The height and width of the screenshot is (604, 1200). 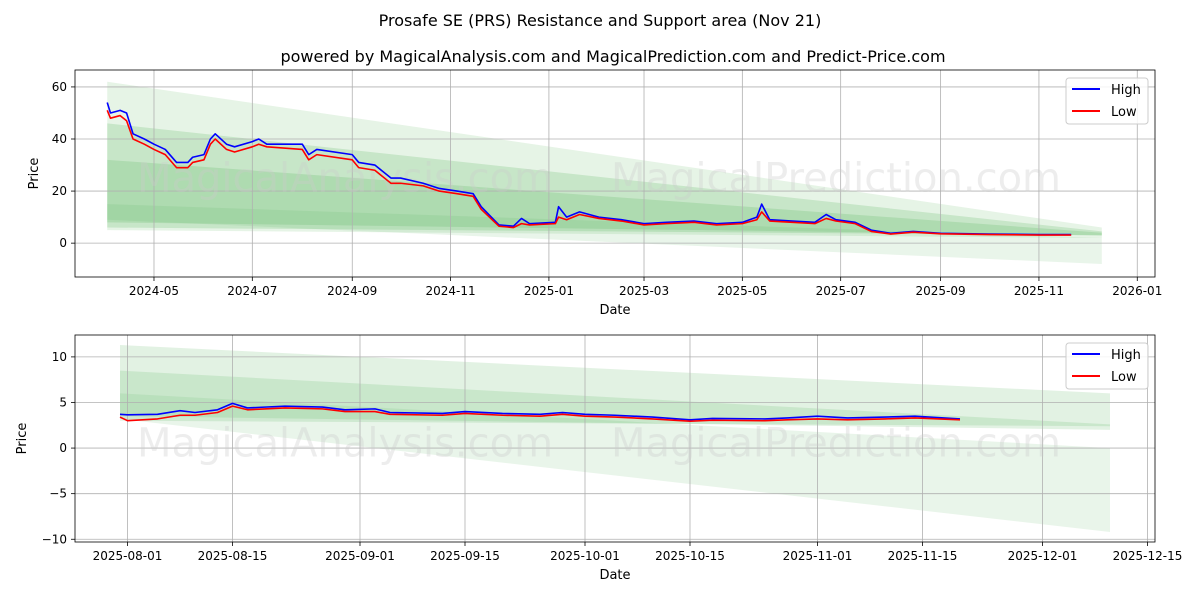 I want to click on low-series-line, so click(x=540, y=413).